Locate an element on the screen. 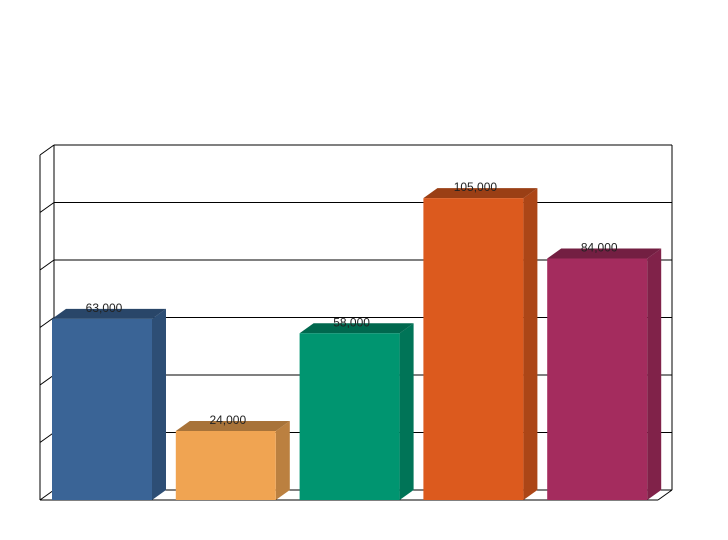  value-label: 63,000 is located at coordinates (104, 308).